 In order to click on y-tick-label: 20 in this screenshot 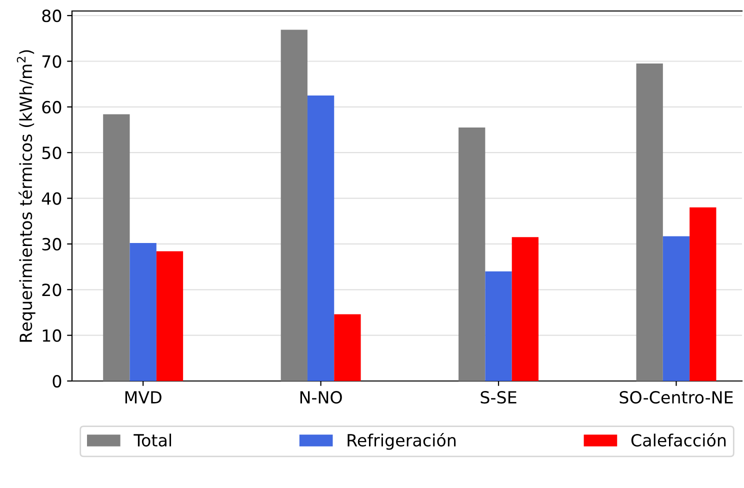, I will do `click(52, 290)`.